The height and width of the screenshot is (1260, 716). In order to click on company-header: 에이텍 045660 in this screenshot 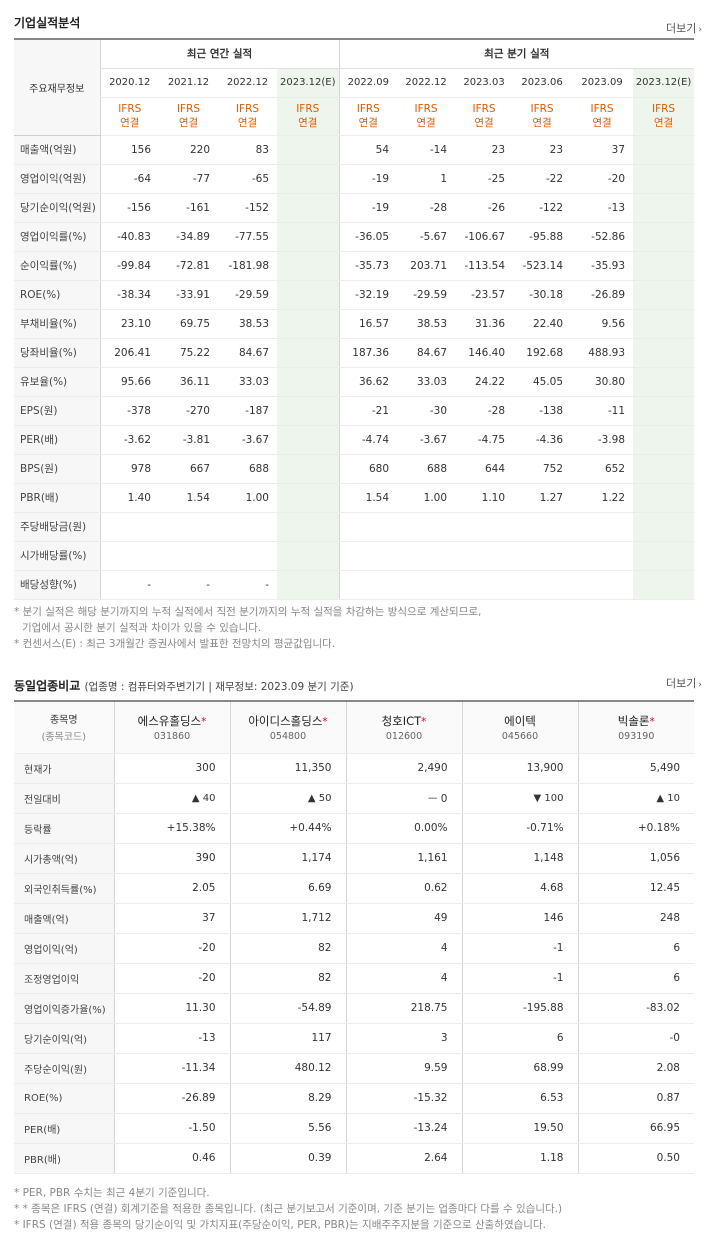, I will do `click(519, 727)`.